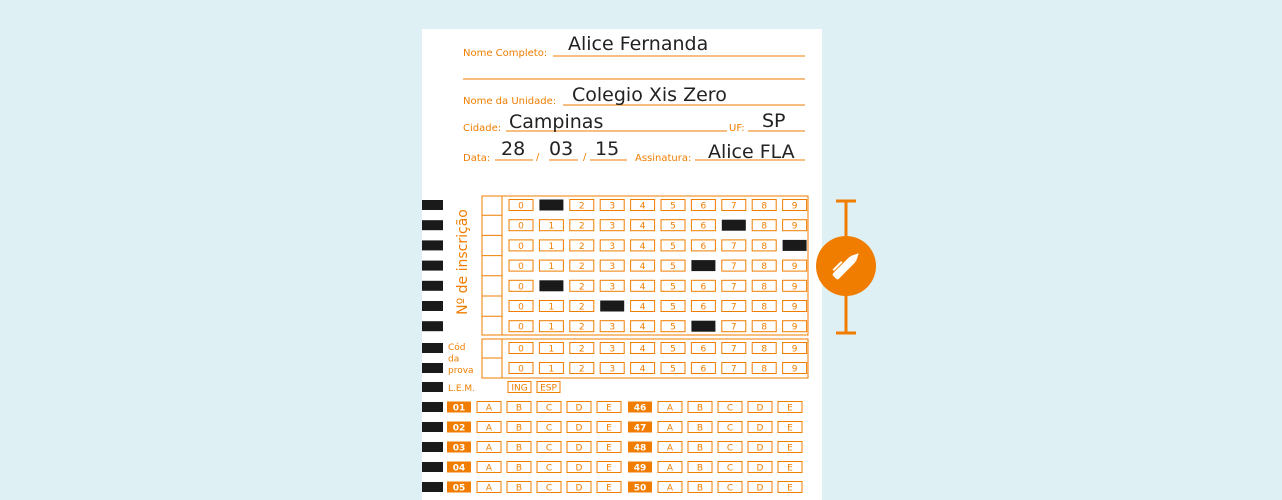  What do you see at coordinates (561, 149) in the screenshot?
I see `handwriting: 03` at bounding box center [561, 149].